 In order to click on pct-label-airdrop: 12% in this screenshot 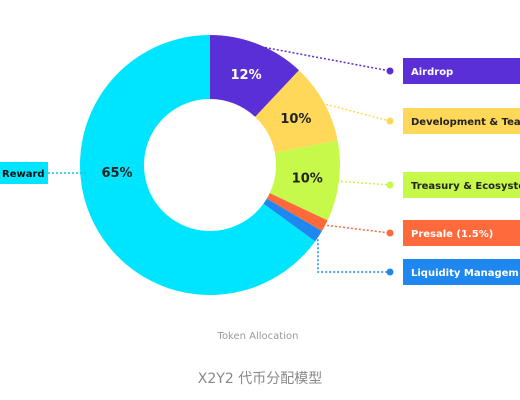, I will do `click(246, 75)`.